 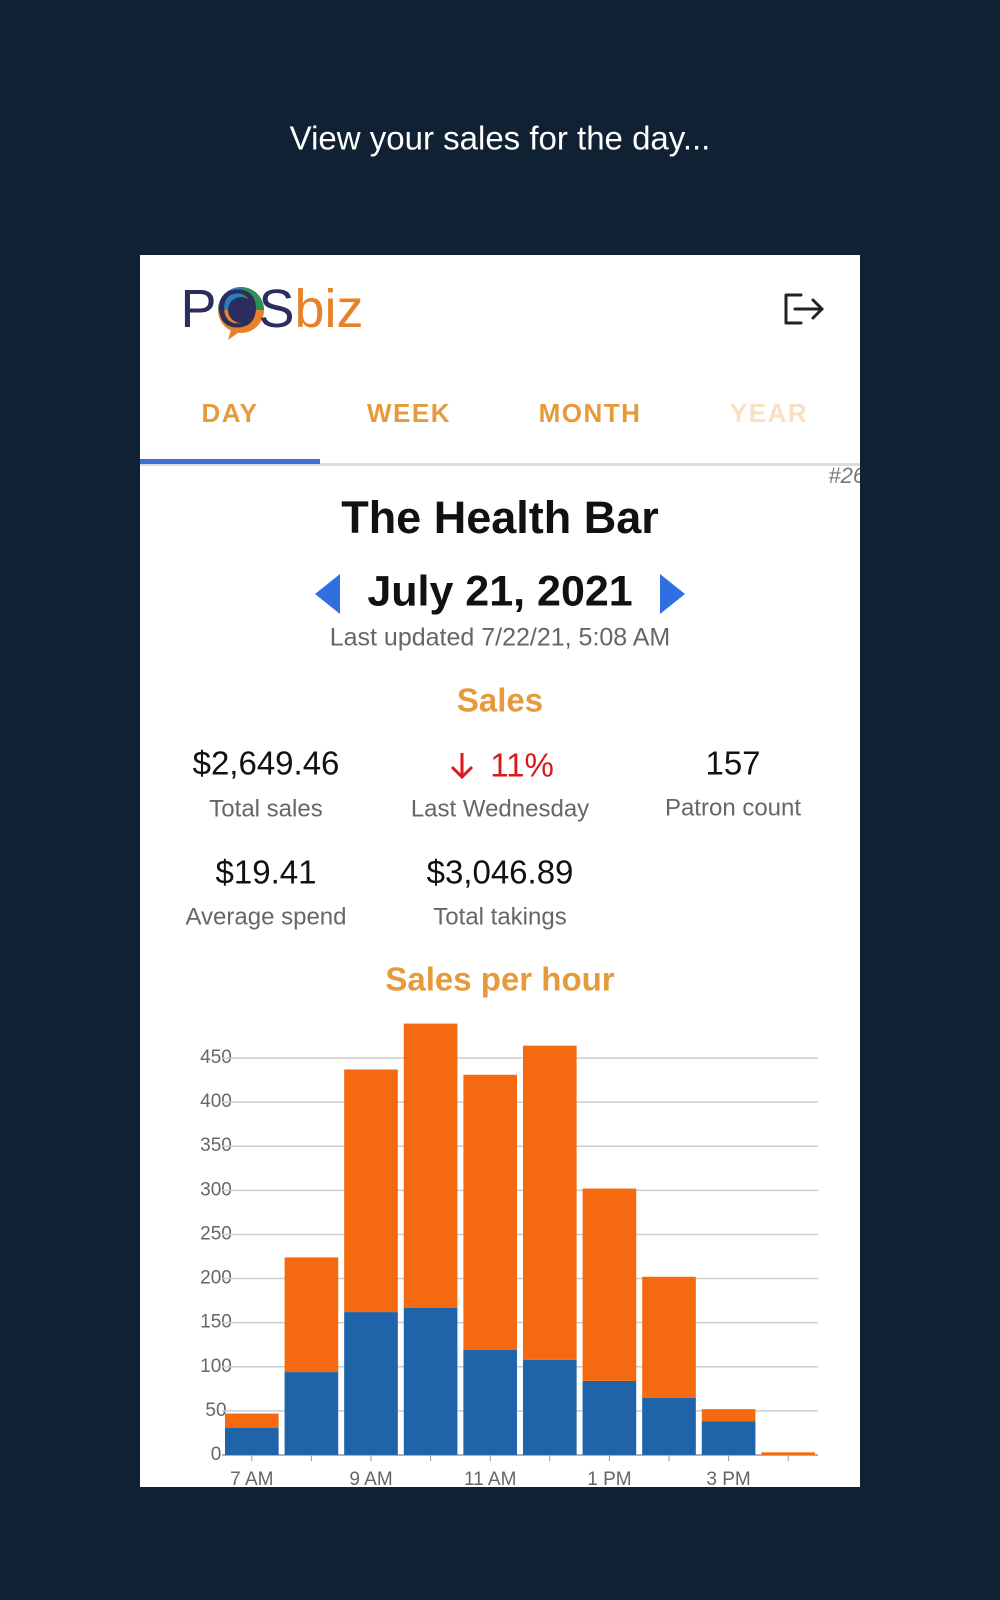 I want to click on y-tick-label: 350, so click(x=216, y=1145).